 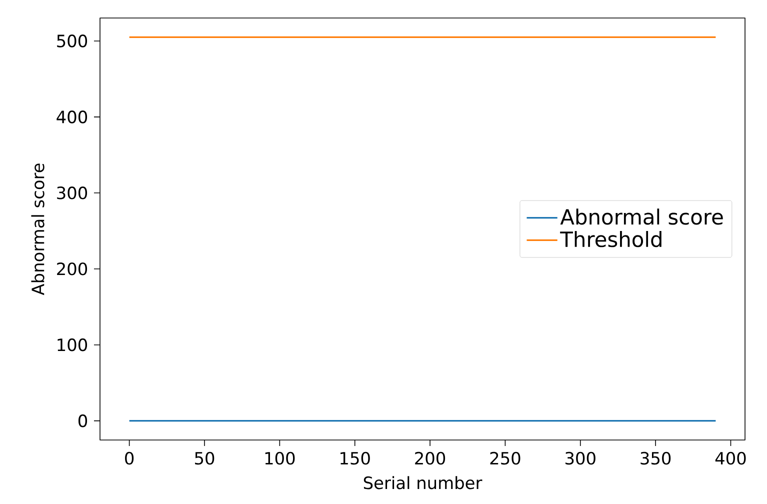 I want to click on x-tick-label: 100, so click(x=280, y=458).